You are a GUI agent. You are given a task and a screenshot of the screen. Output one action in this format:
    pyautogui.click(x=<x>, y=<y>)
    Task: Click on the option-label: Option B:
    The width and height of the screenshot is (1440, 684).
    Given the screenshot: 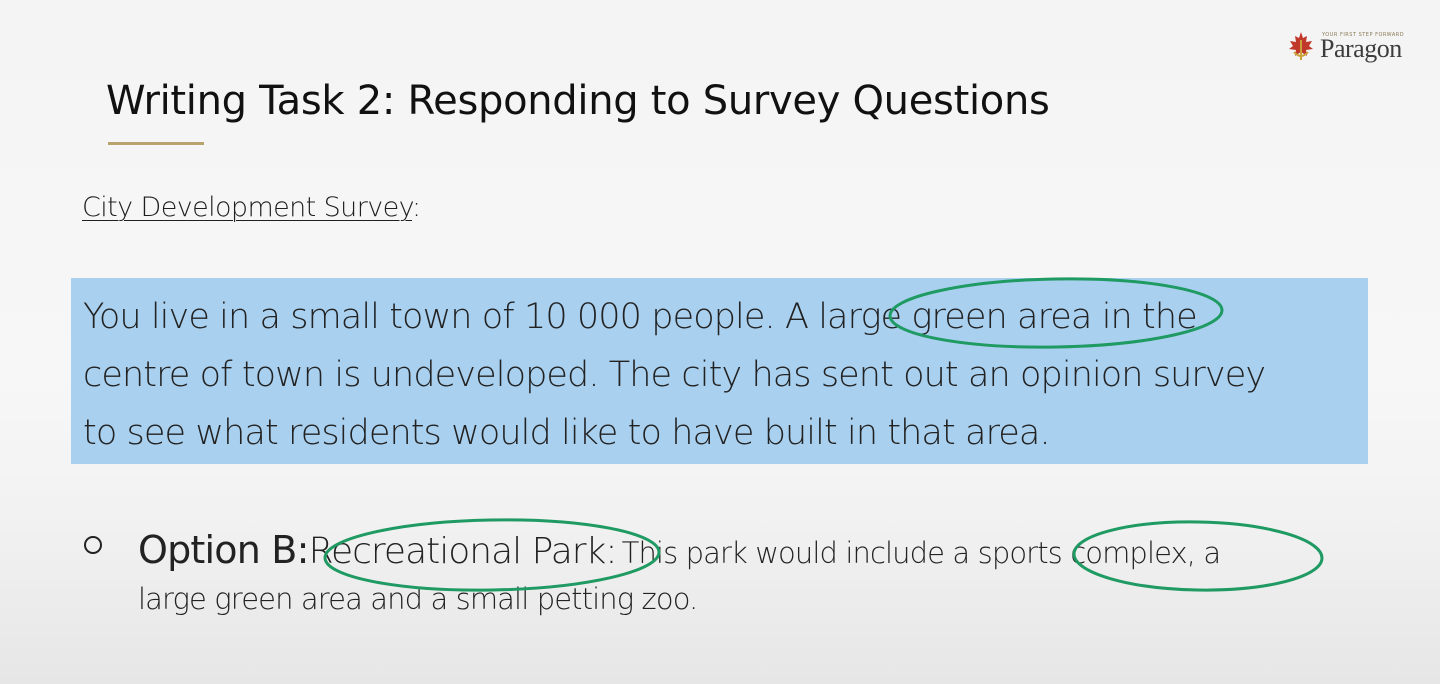 What is the action you would take?
    pyautogui.click(x=223, y=550)
    